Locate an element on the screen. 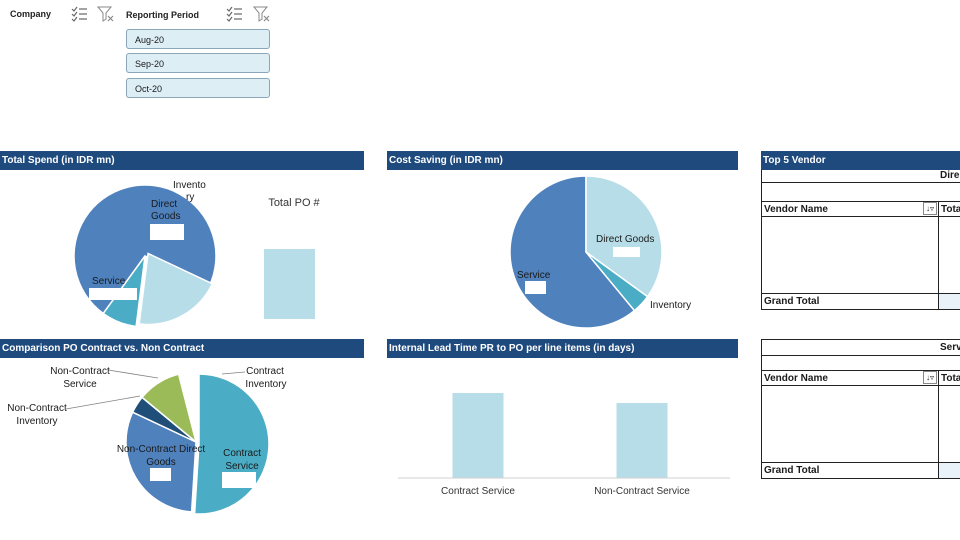  pie-label-noncontract-inventory: Non-Contract Inventory is located at coordinates (37, 415).